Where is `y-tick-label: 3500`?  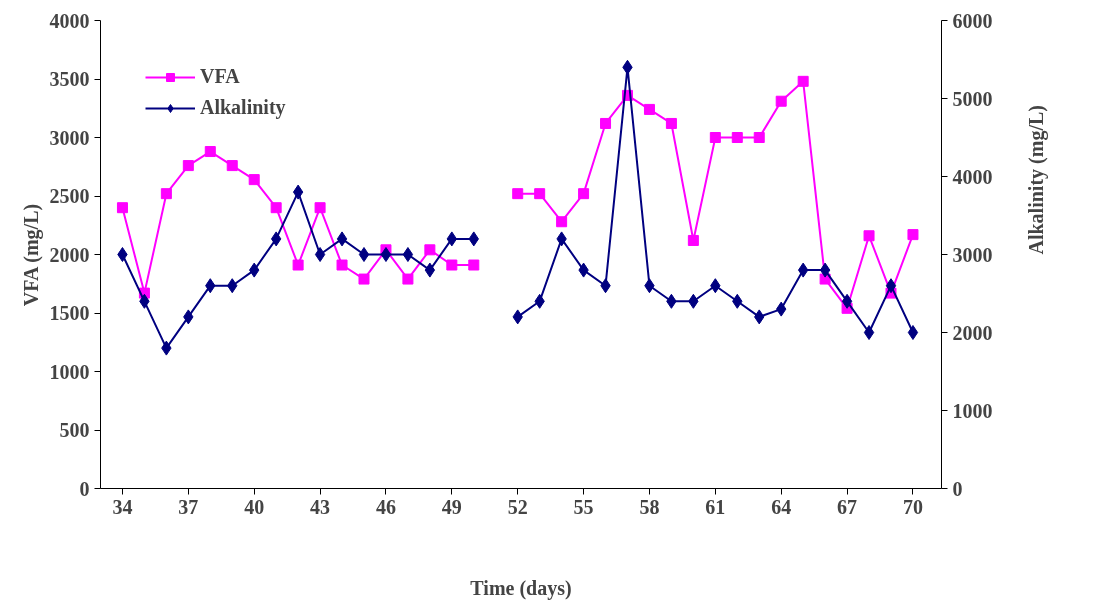
y-tick-label: 3500 is located at coordinates (69, 79).